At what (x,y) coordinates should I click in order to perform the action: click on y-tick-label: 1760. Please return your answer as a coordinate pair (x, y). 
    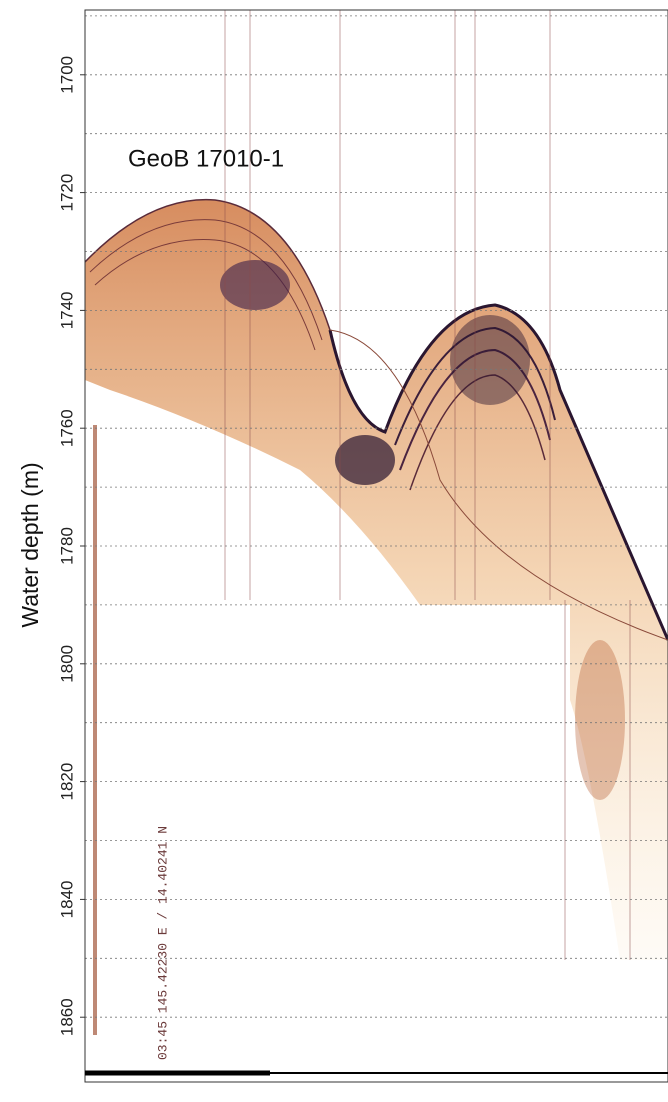
    Looking at the image, I should click on (66, 428).